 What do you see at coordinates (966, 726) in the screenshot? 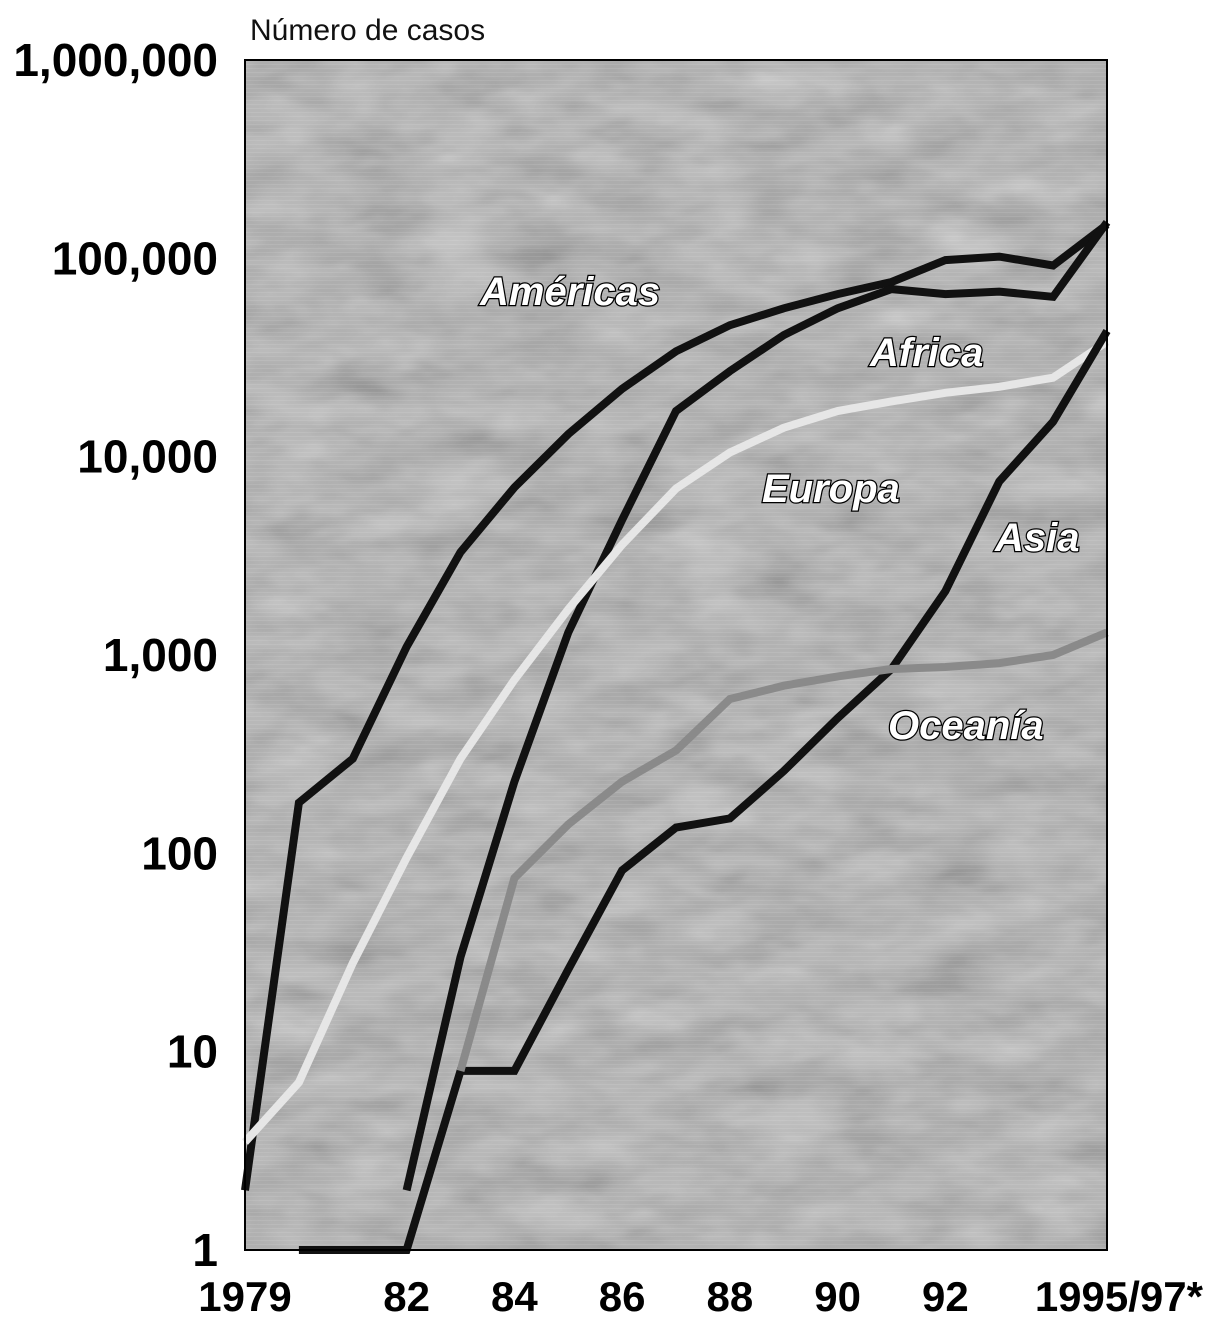
I see `label-oceania: Oceanía` at bounding box center [966, 726].